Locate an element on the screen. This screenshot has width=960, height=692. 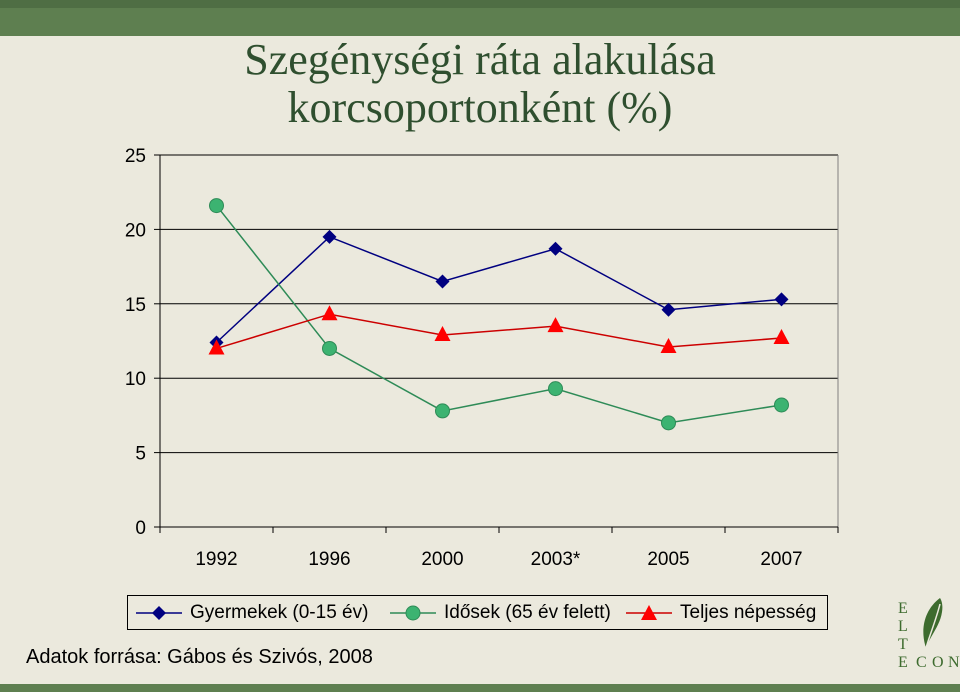
legend-item-elderly: Idősek (65 év felett) is located at coordinates (500, 612).